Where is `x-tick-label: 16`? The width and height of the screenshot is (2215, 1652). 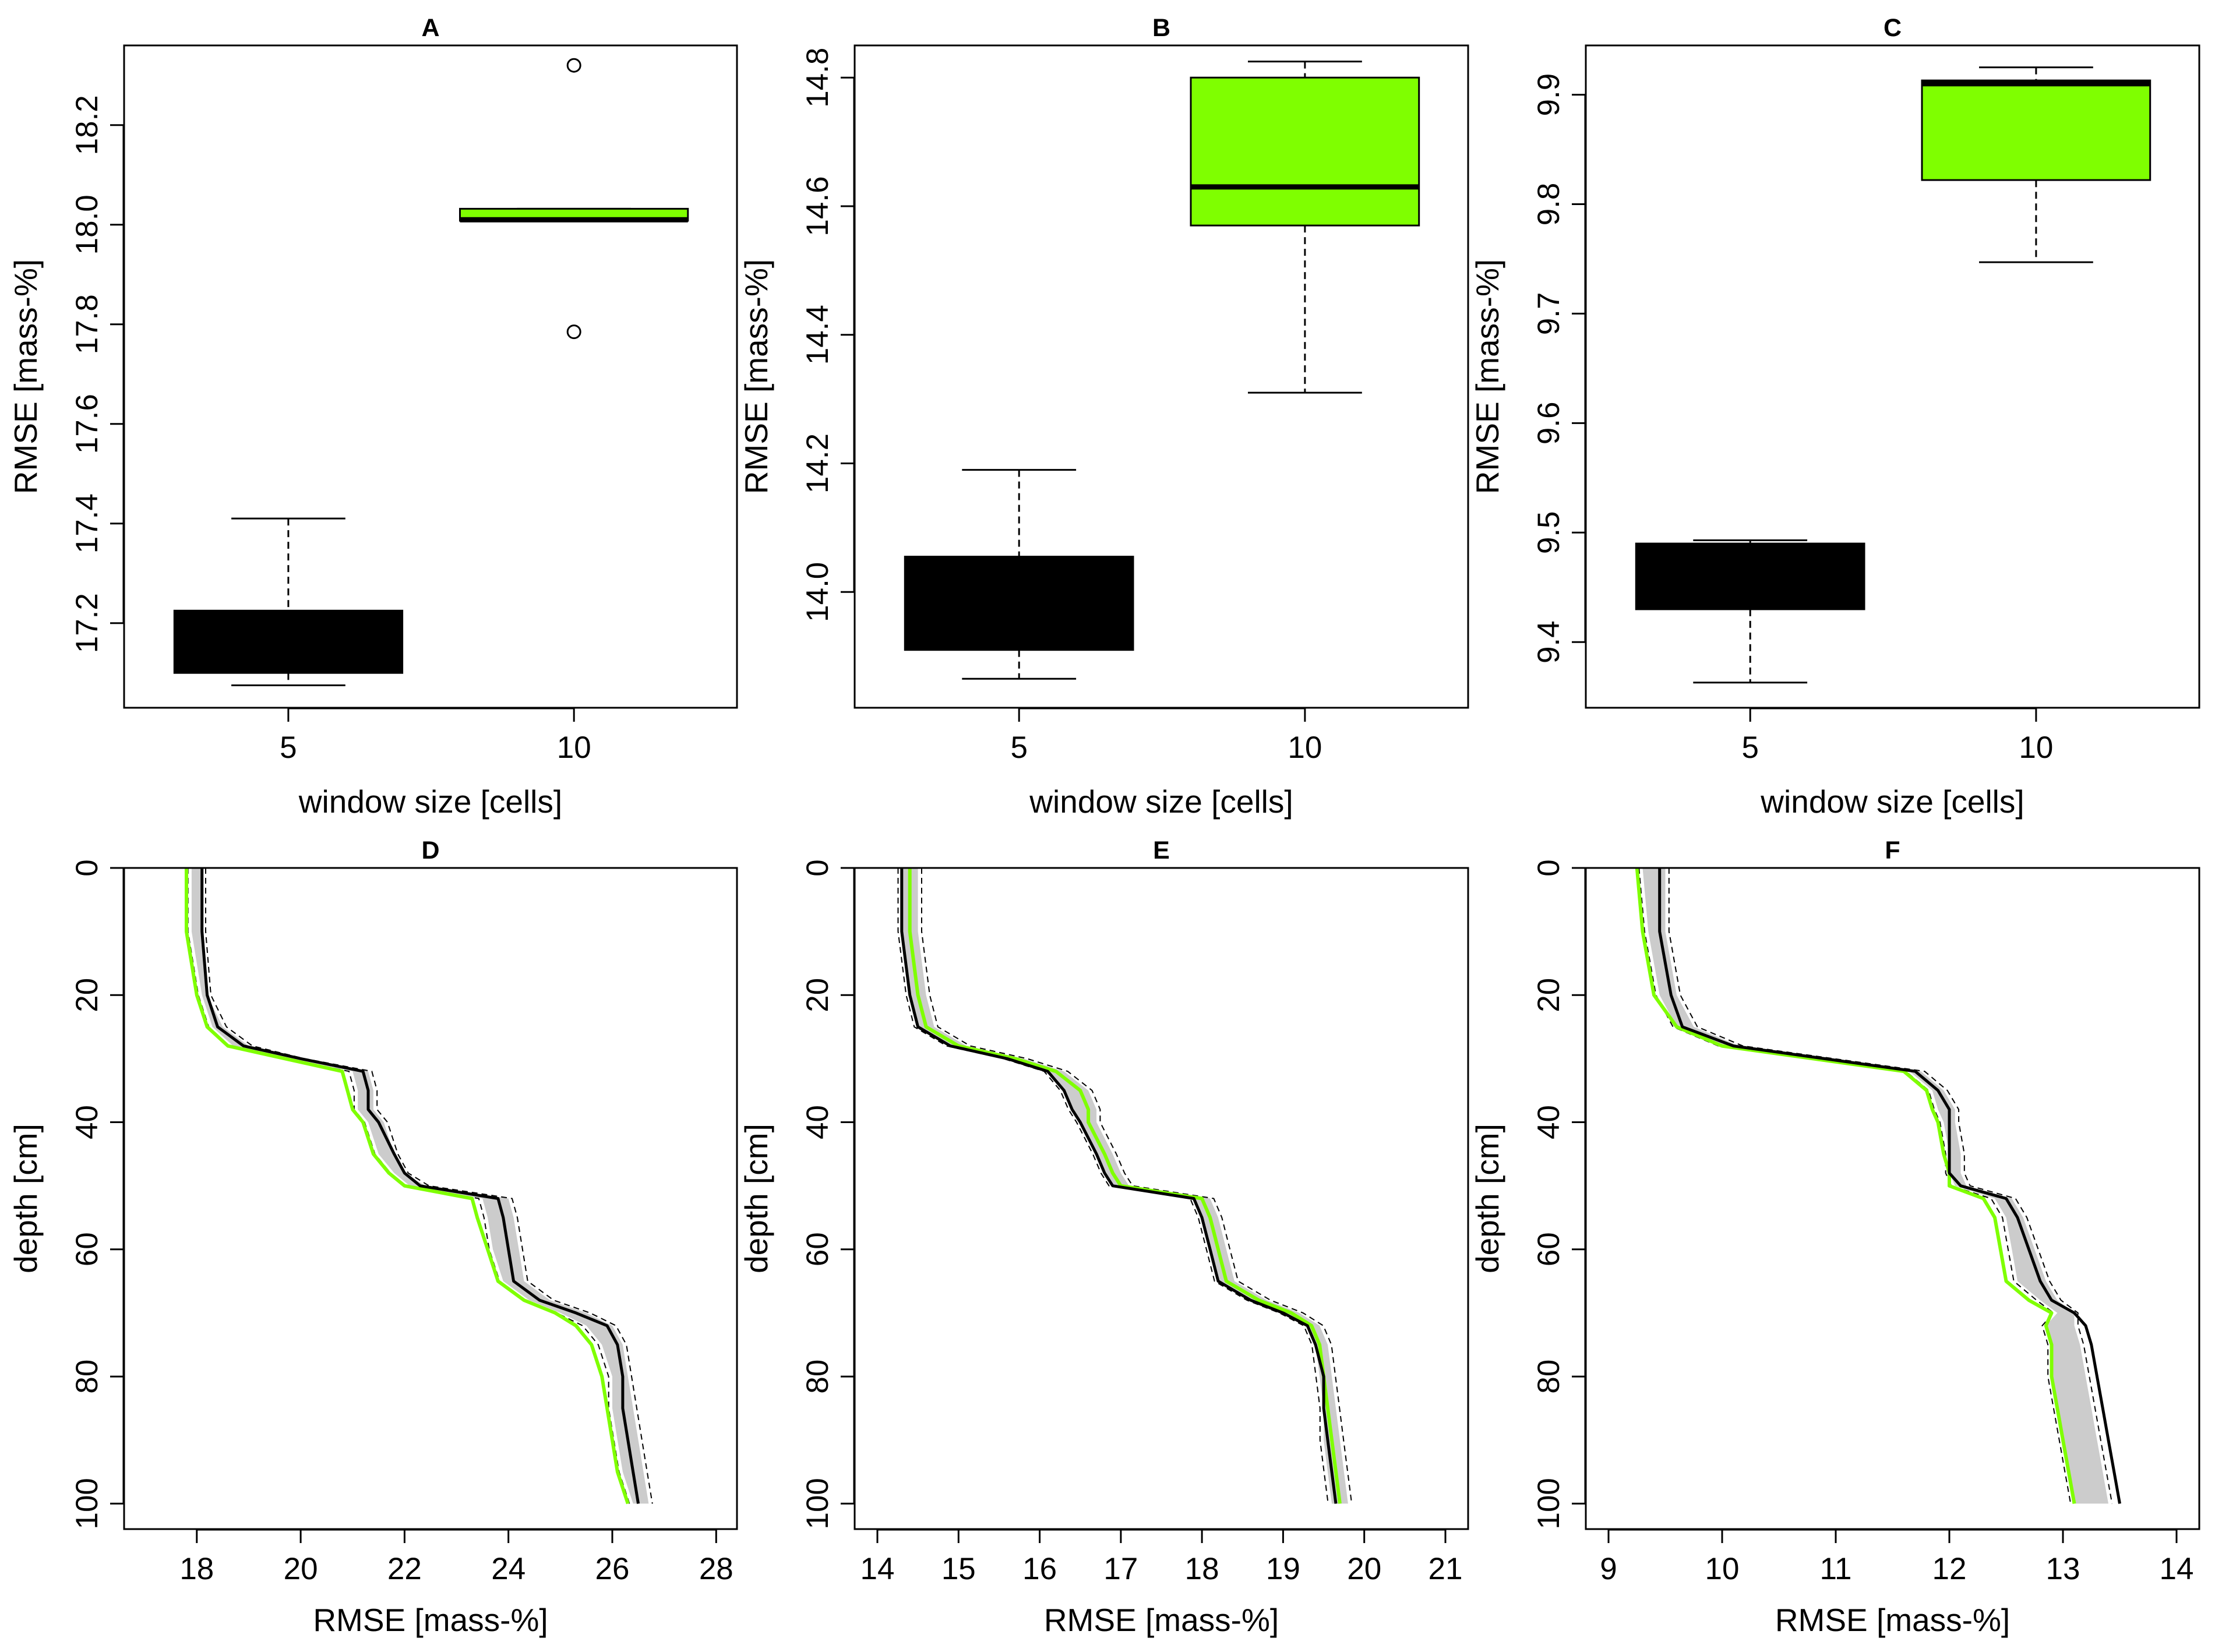
x-tick-label: 16 is located at coordinates (1039, 1569).